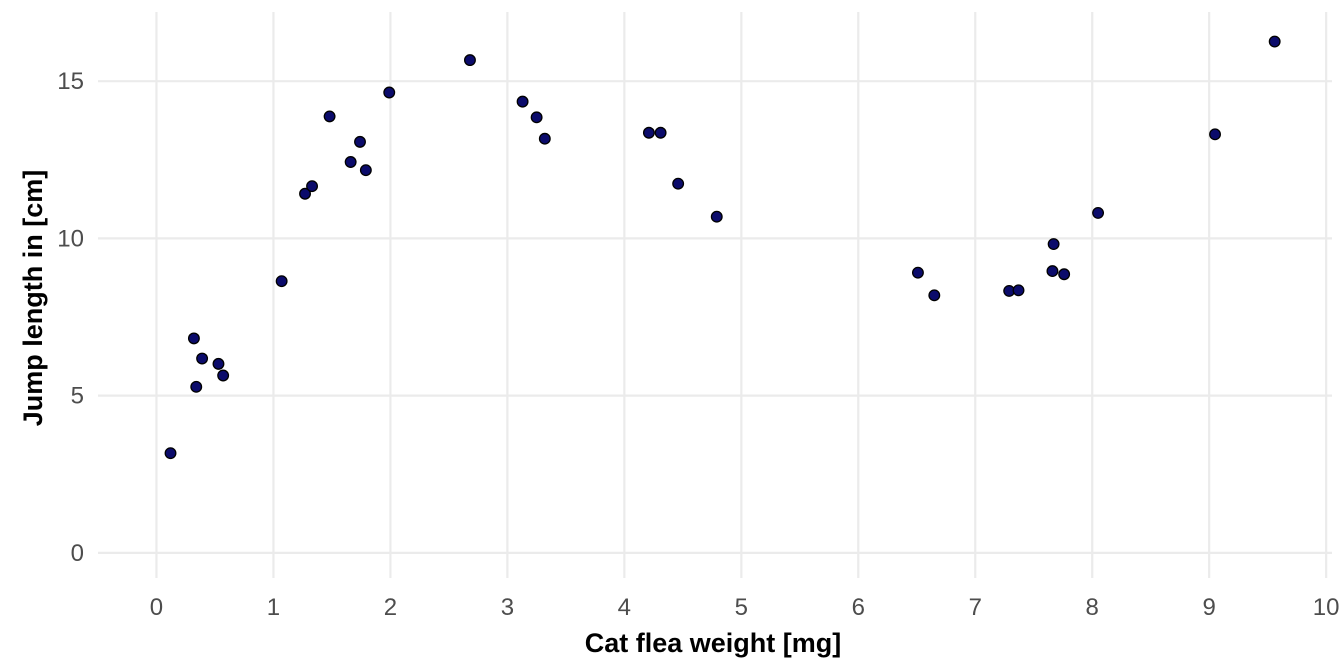  I want to click on x-tick-label: 4, so click(624, 607).